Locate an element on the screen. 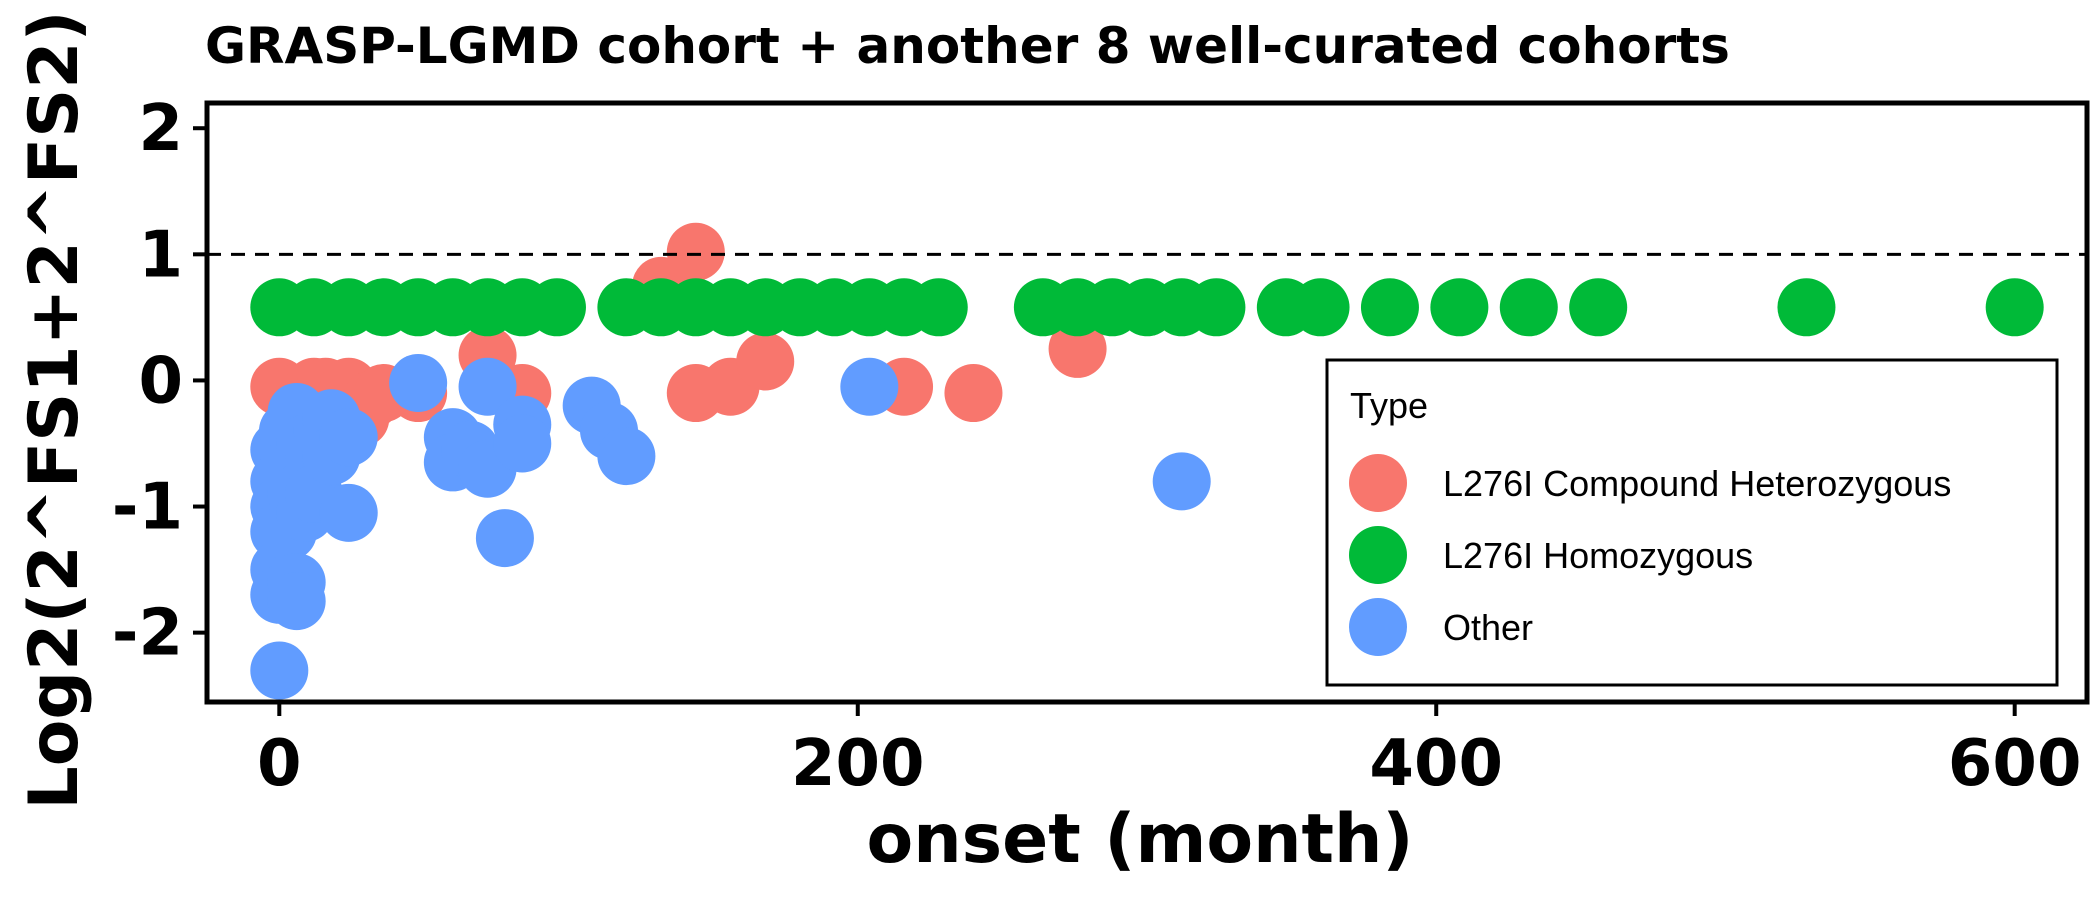 This screenshot has width=2100, height=900. y-tick-label: 2 is located at coordinates (160, 129).